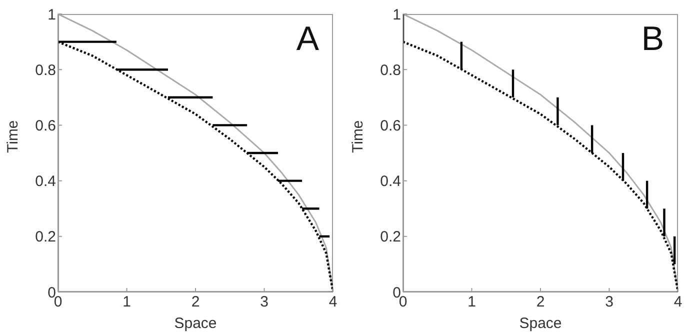 The width and height of the screenshot is (697, 336). What do you see at coordinates (652, 39) in the screenshot?
I see `annotation: B` at bounding box center [652, 39].